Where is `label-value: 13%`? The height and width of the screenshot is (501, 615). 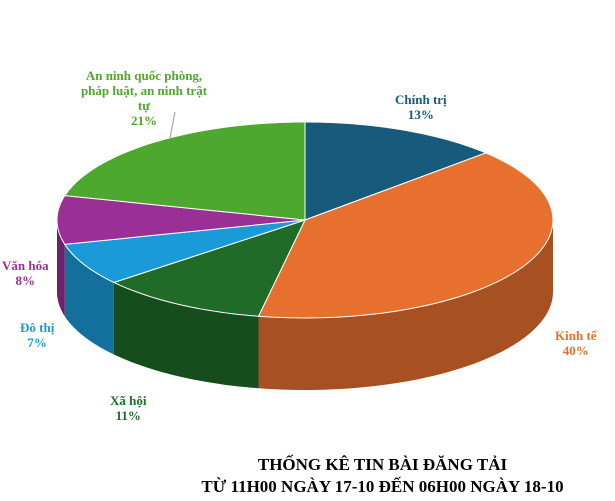
label-value: 13% is located at coordinates (420, 114).